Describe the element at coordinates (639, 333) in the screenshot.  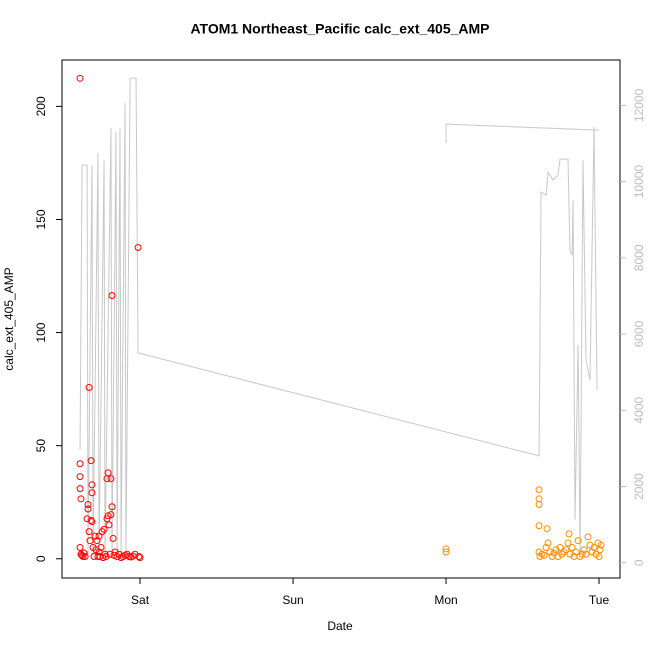
I see `y2-tick-label: 6000` at that location.